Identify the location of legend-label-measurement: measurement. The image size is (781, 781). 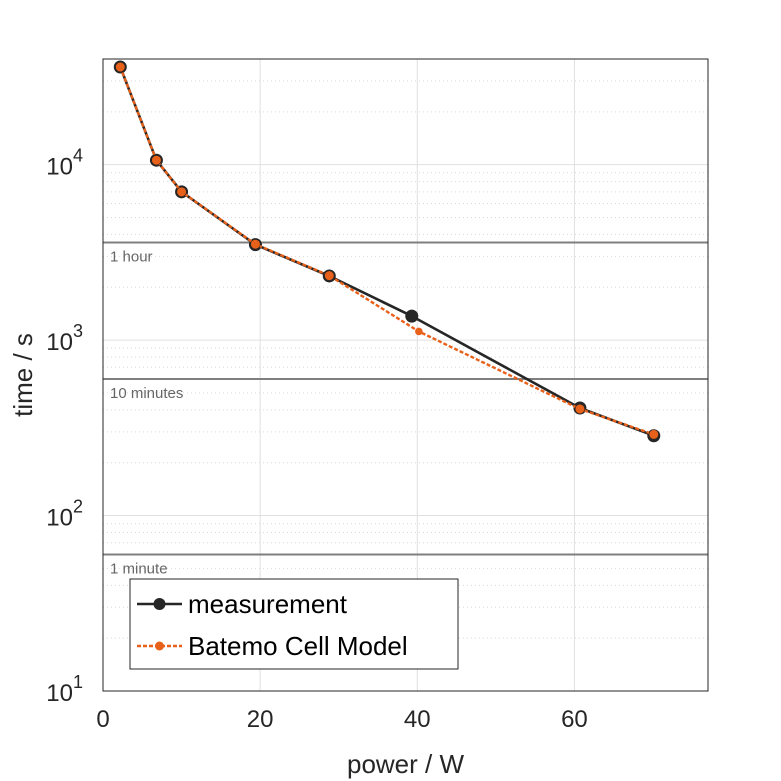
(268, 604).